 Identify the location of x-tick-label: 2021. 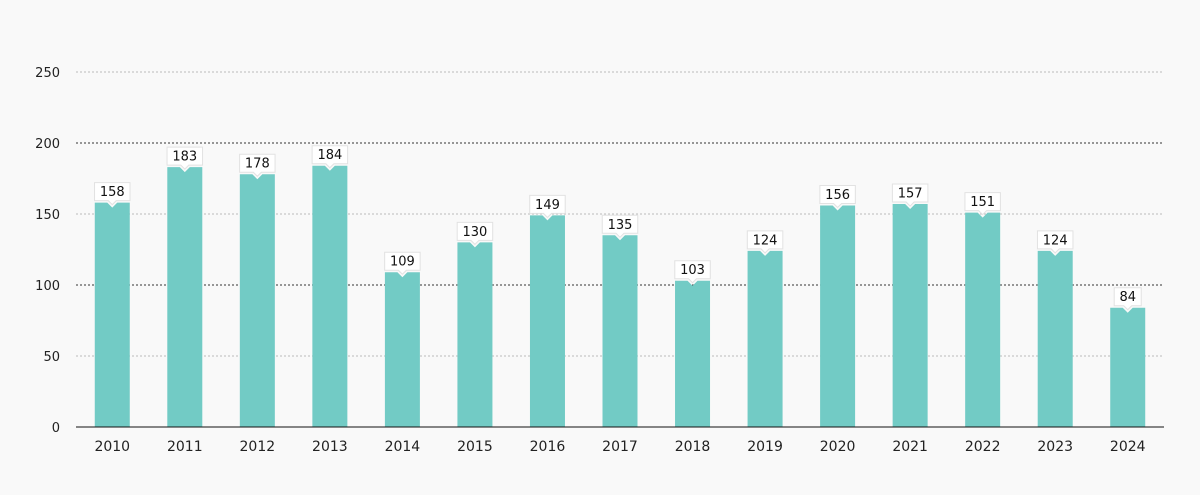
(910, 447).